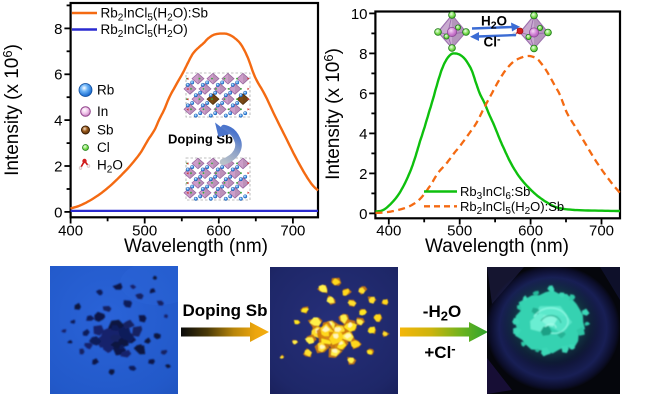 The image size is (650, 400). Describe the element at coordinates (439, 351) in the screenshot. I see `svg-text: +Cl-` at that location.